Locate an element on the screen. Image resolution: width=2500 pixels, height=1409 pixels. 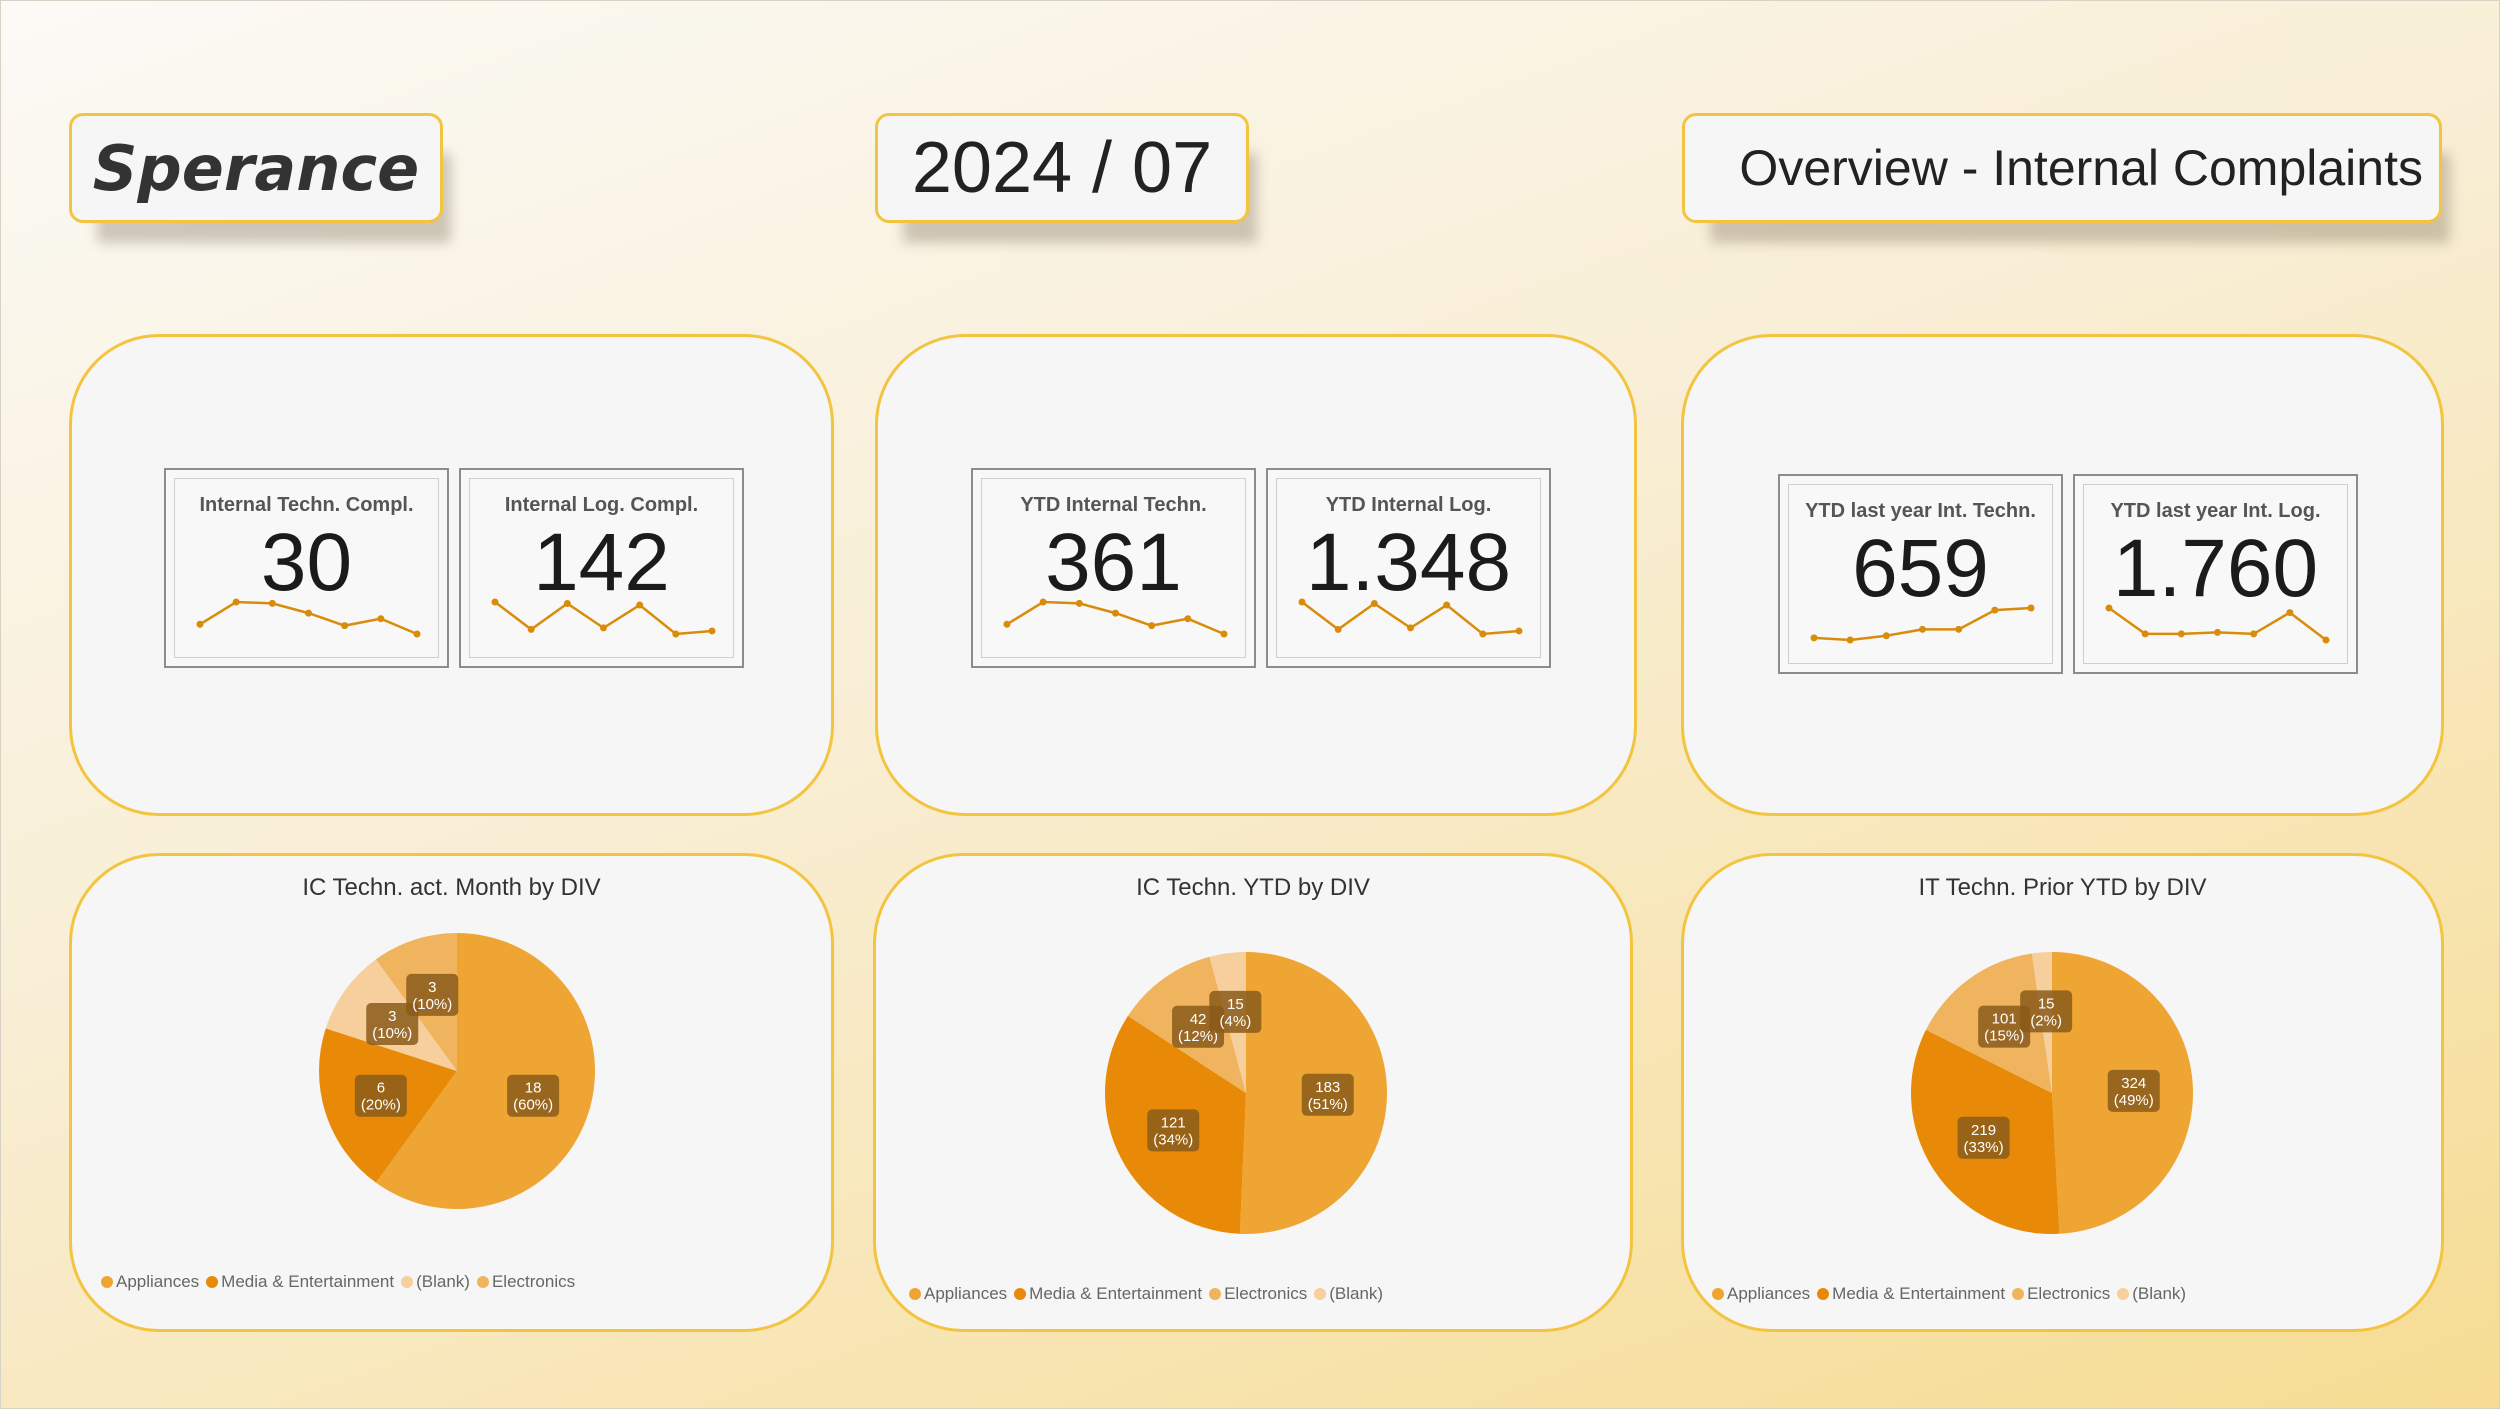
pie-label-value: 6 is located at coordinates (381, 1088).